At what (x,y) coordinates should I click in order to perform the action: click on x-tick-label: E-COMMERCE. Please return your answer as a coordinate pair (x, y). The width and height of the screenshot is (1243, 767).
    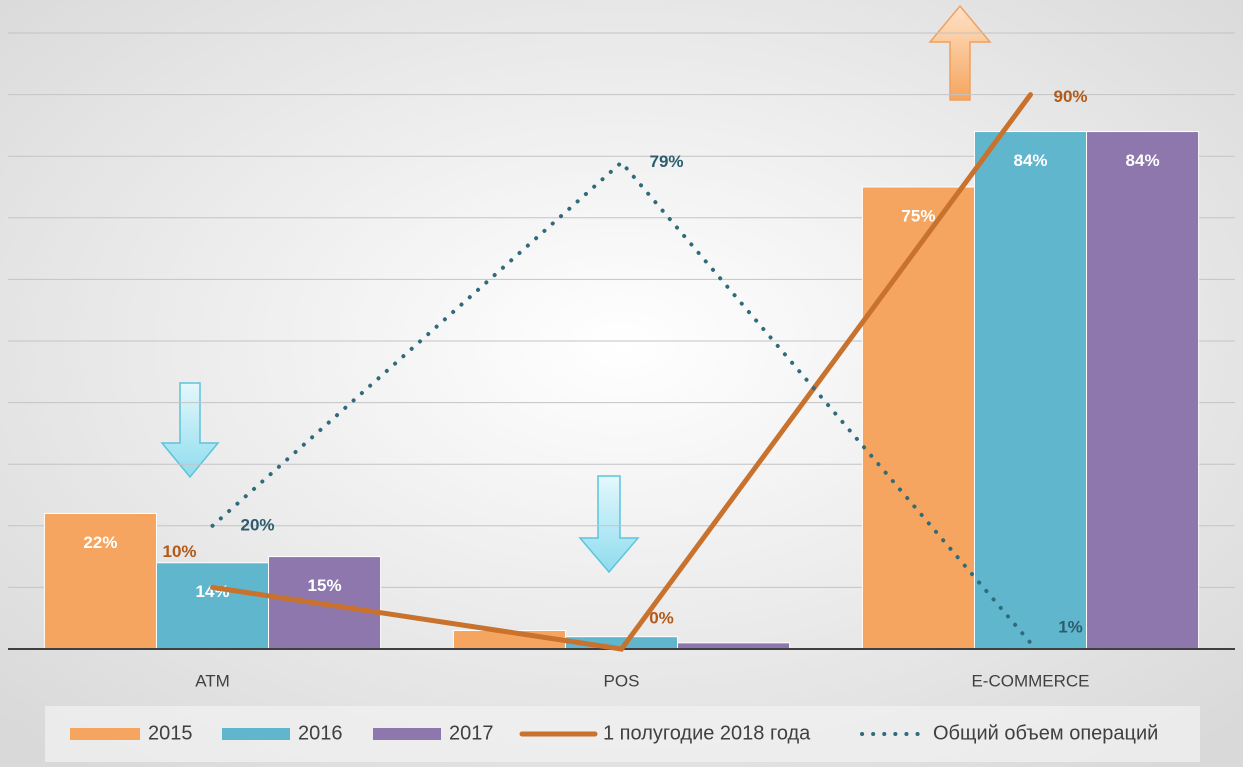
    Looking at the image, I should click on (1030, 680).